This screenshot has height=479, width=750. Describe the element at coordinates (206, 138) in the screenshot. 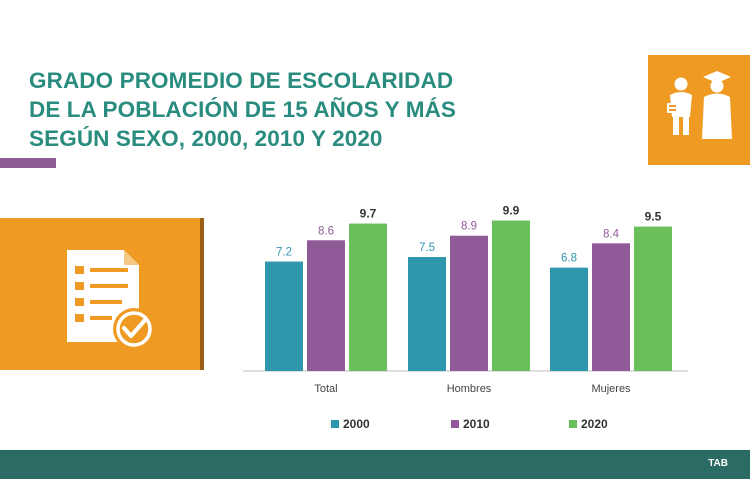

I see `title-line-3: SEGÚN SEXO, 2000, 2010 Y 2020` at that location.